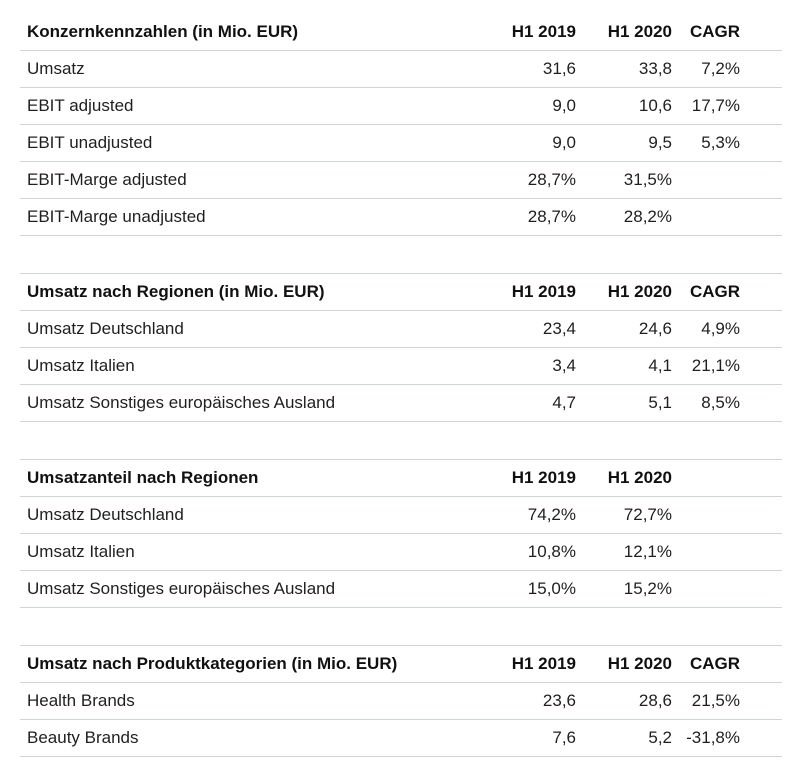 This screenshot has width=796, height=770. I want to click on table-row: Umsatz Italien 10,8% 12,1%, so click(401, 552).